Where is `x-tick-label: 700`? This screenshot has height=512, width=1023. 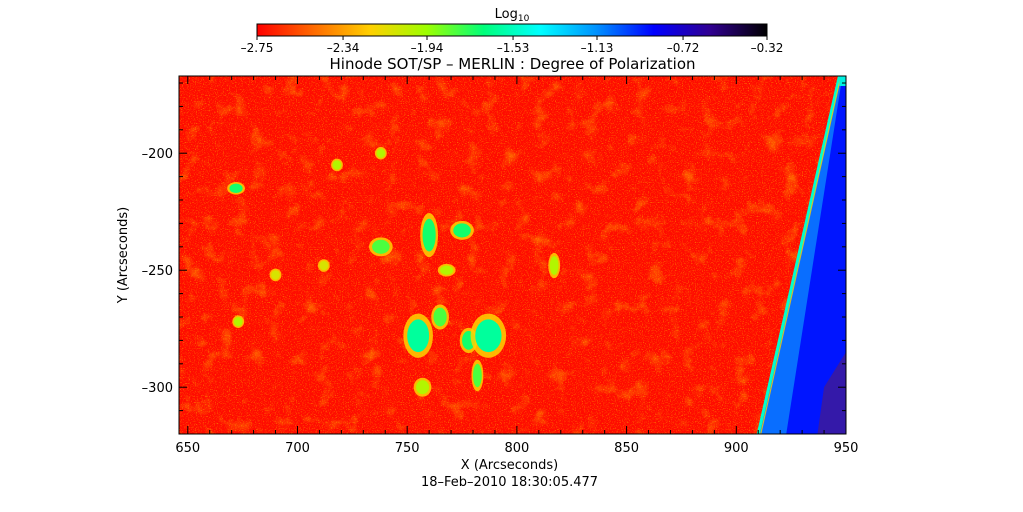 x-tick-label: 700 is located at coordinates (297, 448).